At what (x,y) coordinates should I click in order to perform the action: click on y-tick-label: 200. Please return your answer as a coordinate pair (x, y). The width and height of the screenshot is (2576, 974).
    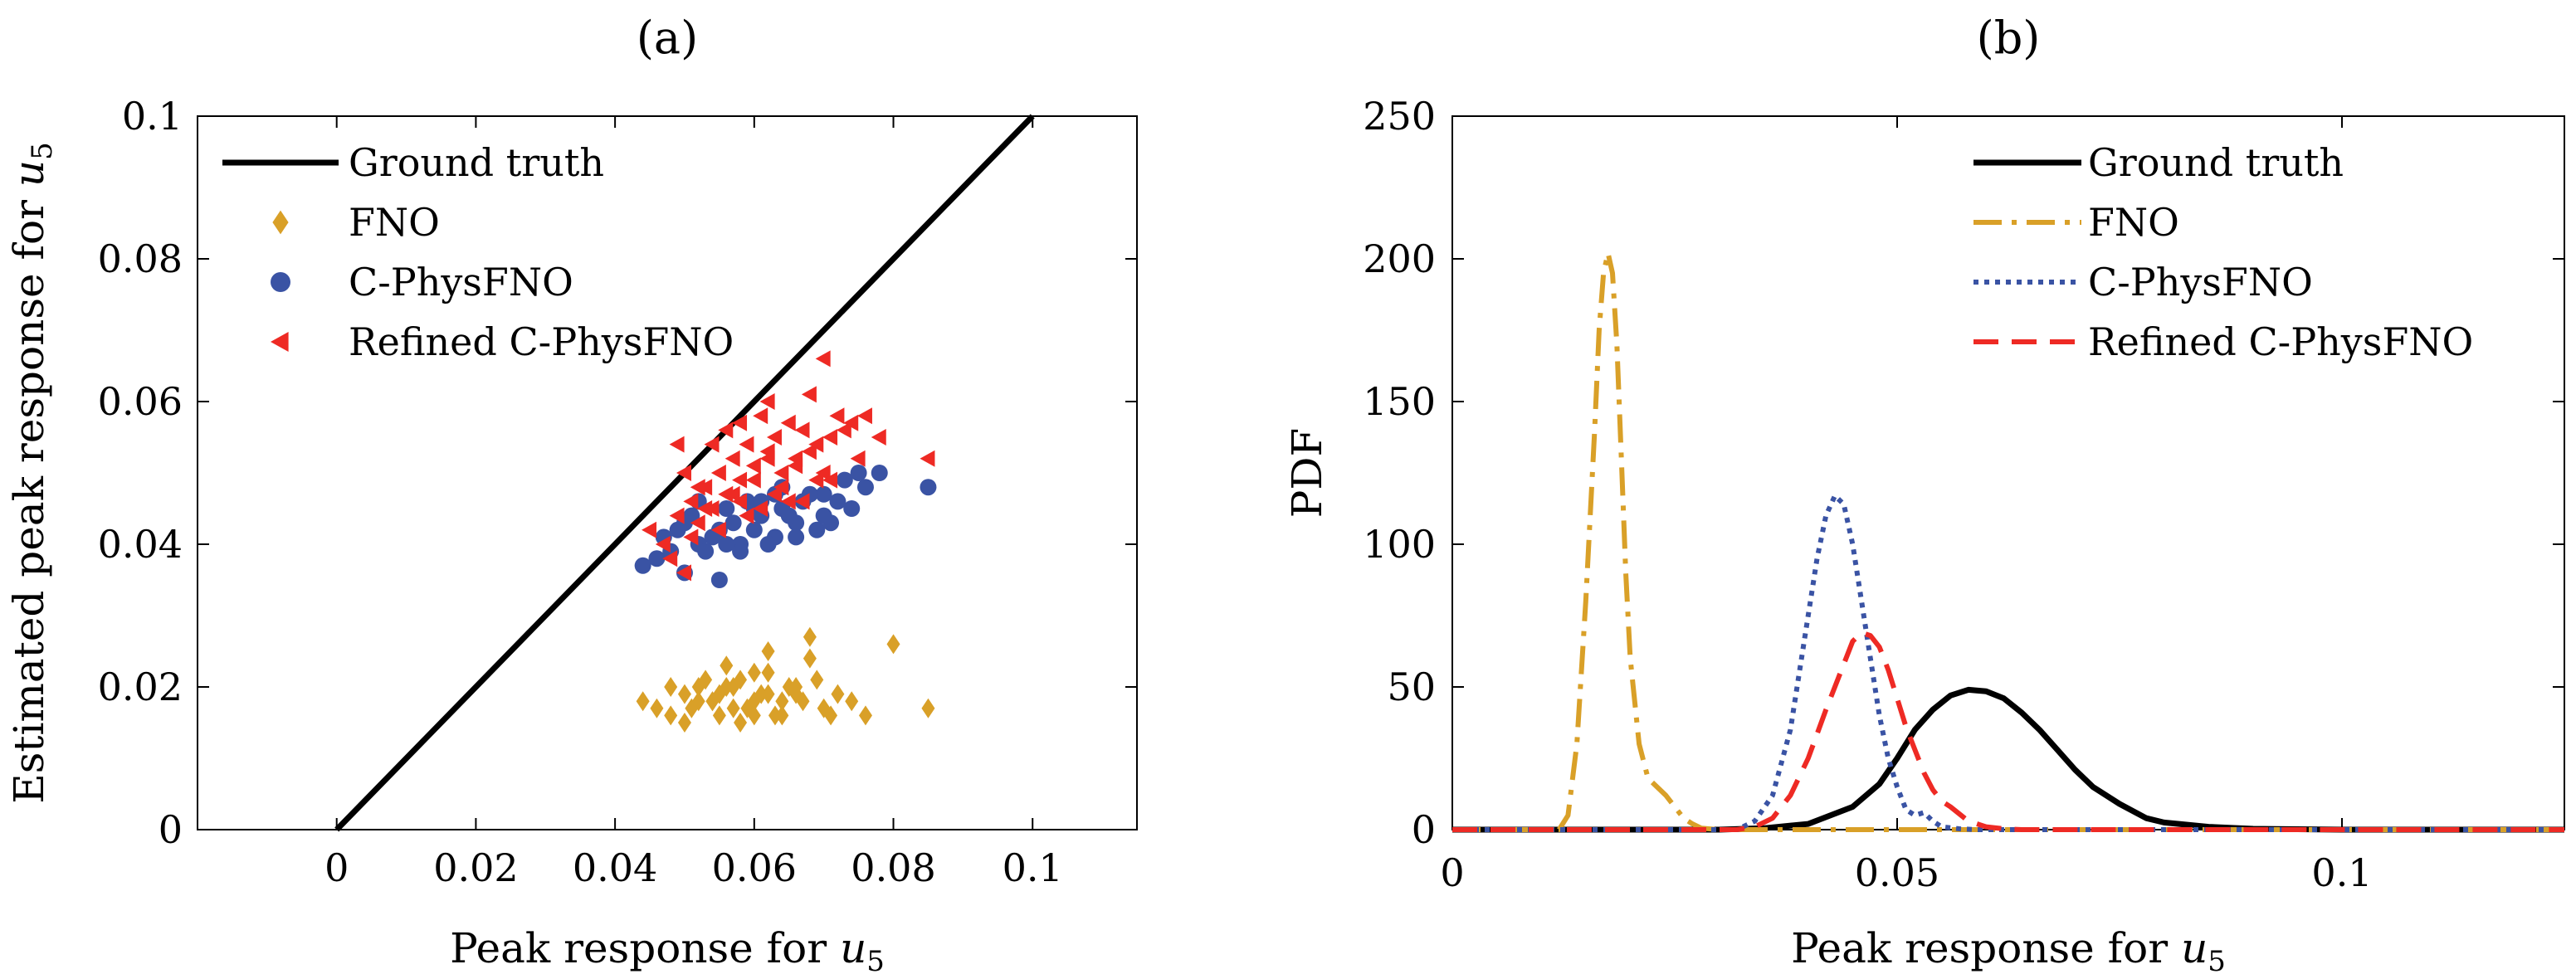
    Looking at the image, I should click on (1400, 258).